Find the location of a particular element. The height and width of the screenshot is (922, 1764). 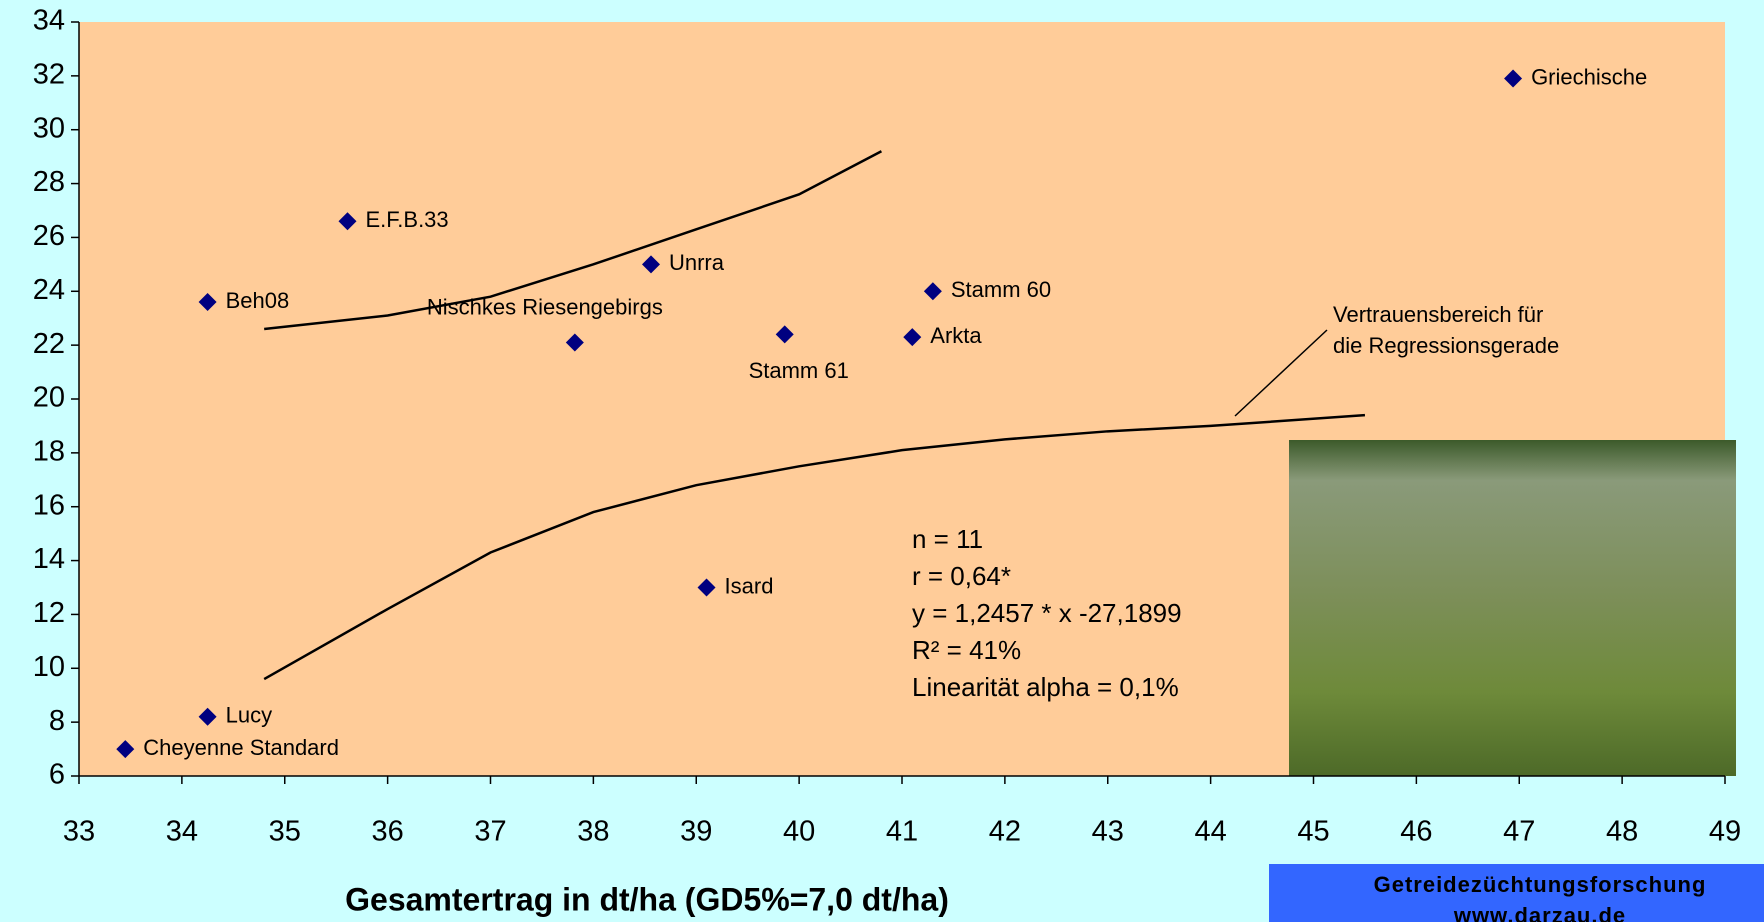

y-tick-label: 32 is located at coordinates (49, 75).